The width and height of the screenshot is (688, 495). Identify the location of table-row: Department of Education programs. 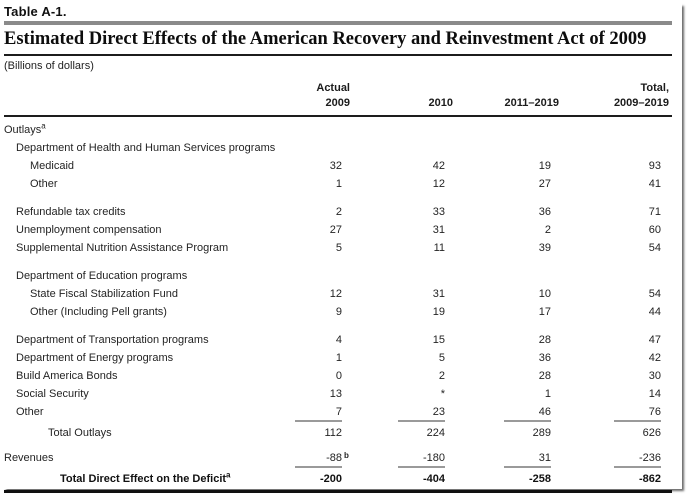
(338, 276).